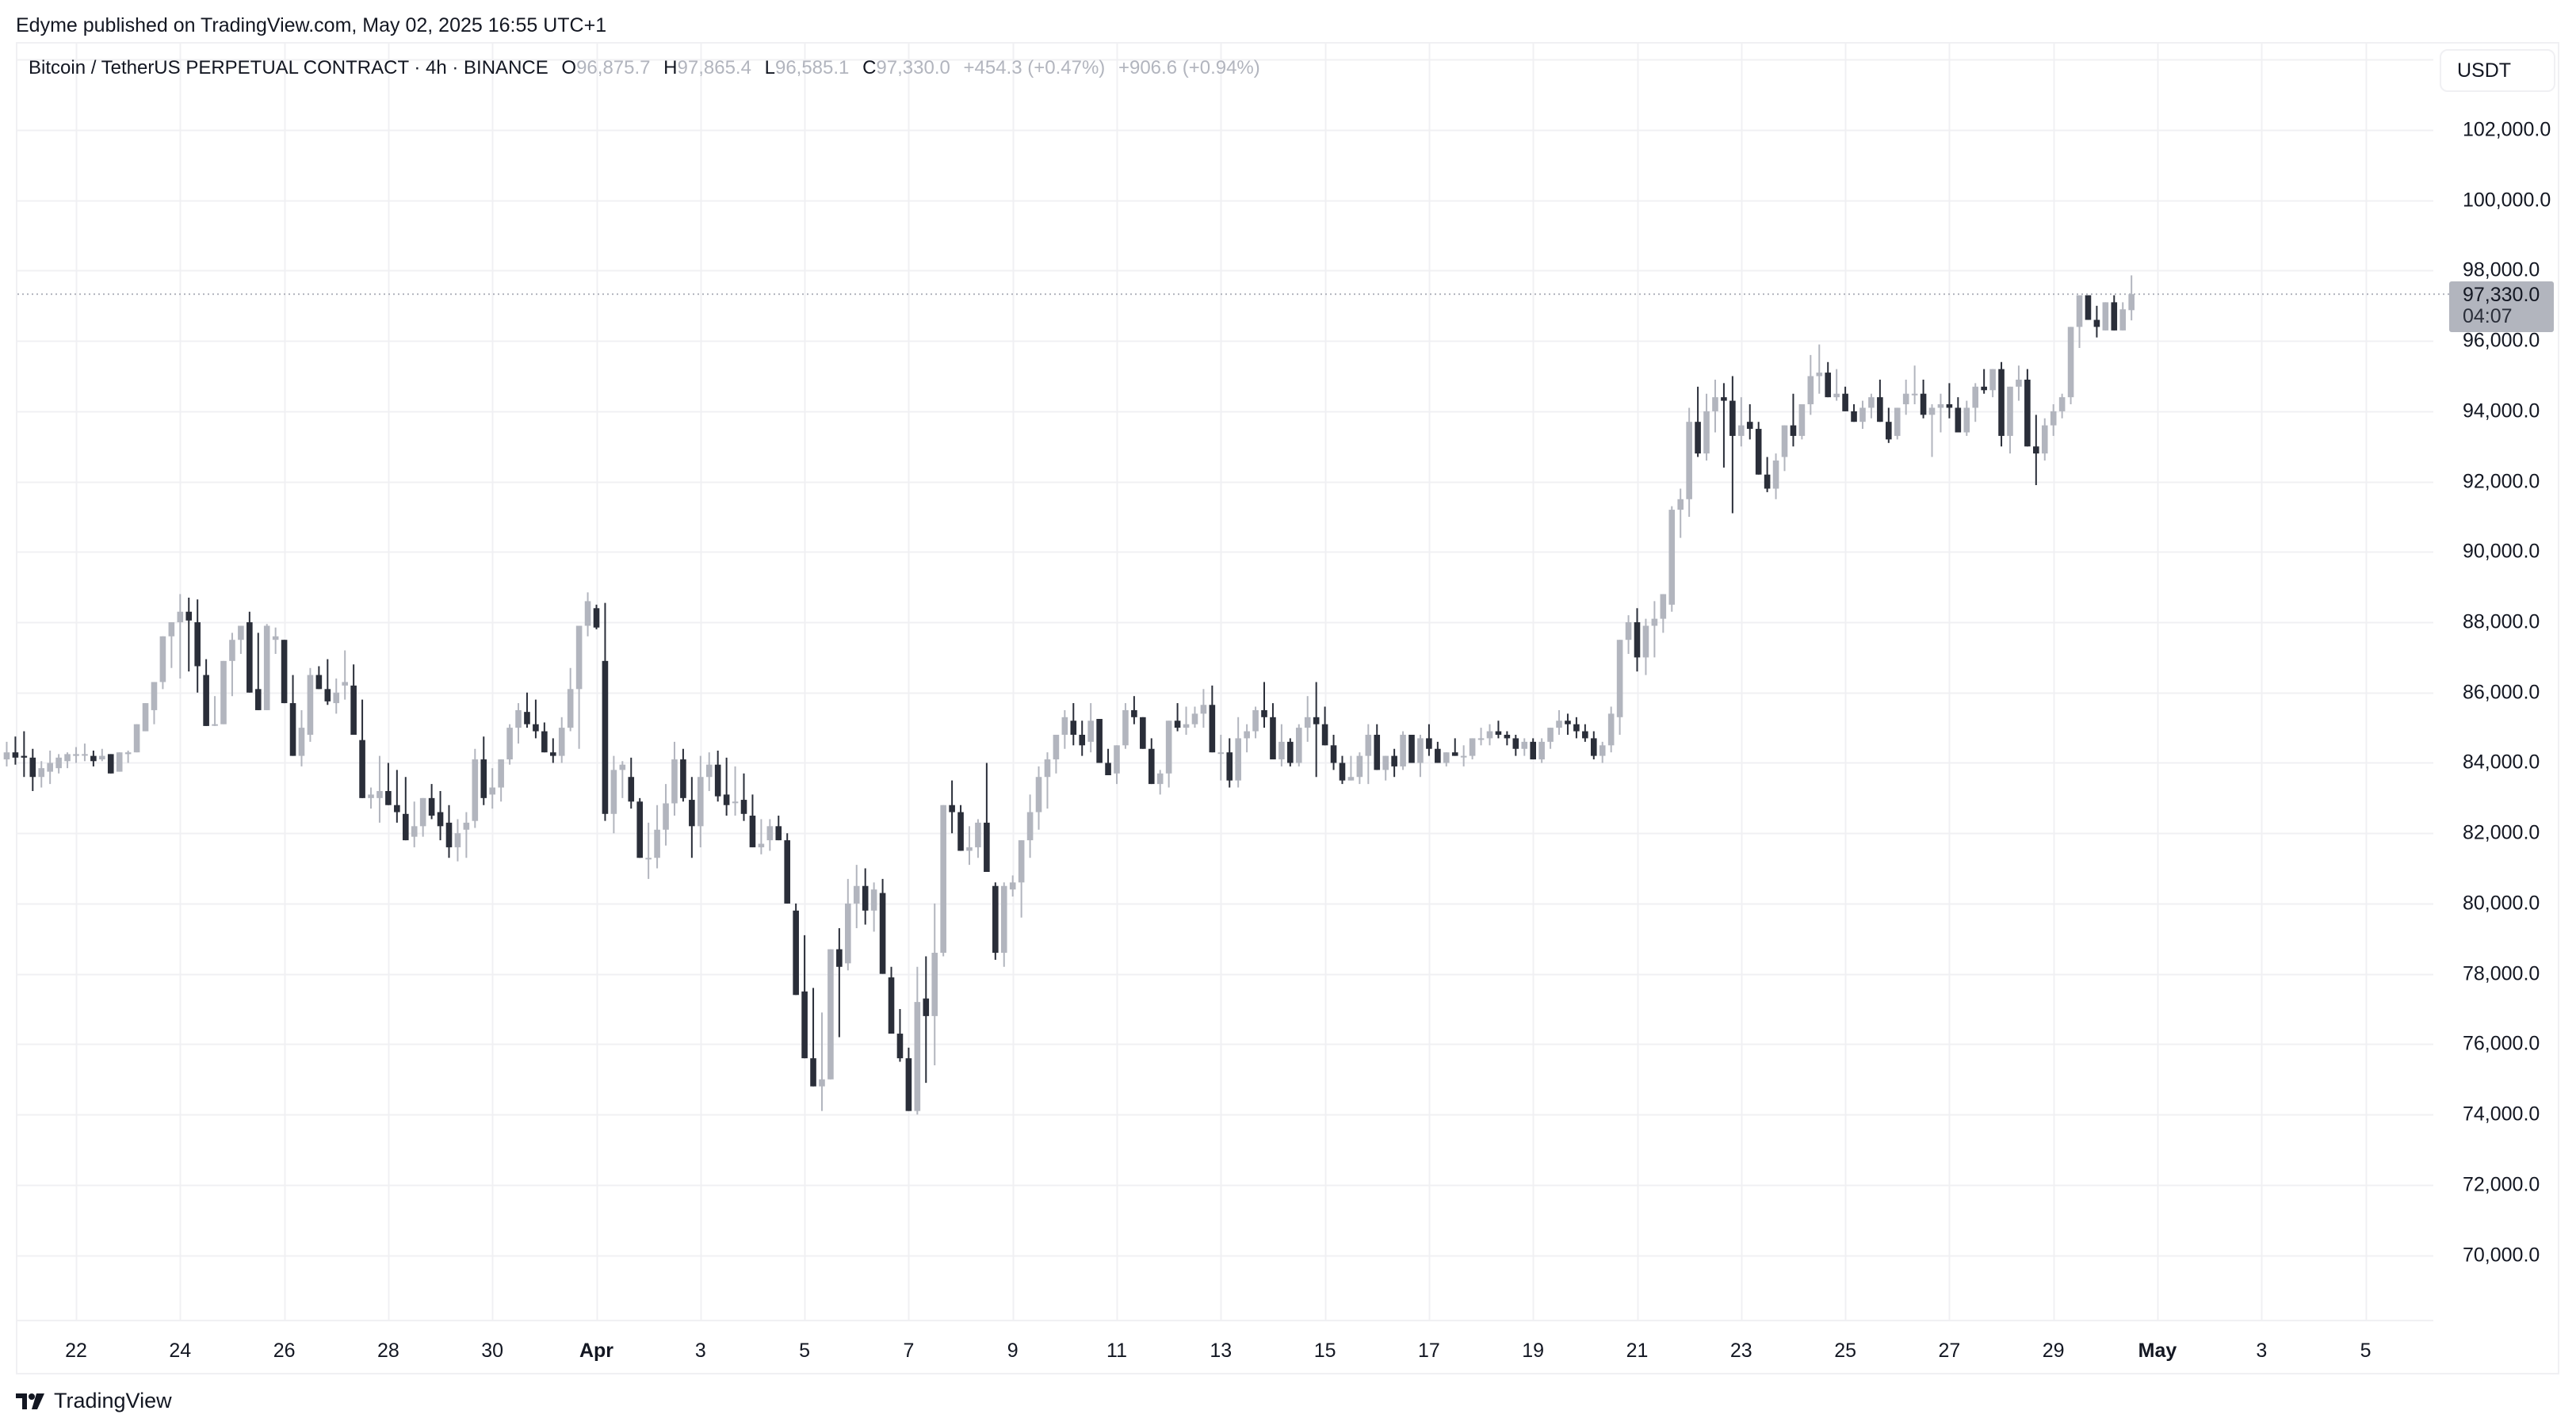 Image resolution: width=2576 pixels, height=1422 pixels. What do you see at coordinates (2501, 903) in the screenshot?
I see `price-tick-label: 80,000.0` at bounding box center [2501, 903].